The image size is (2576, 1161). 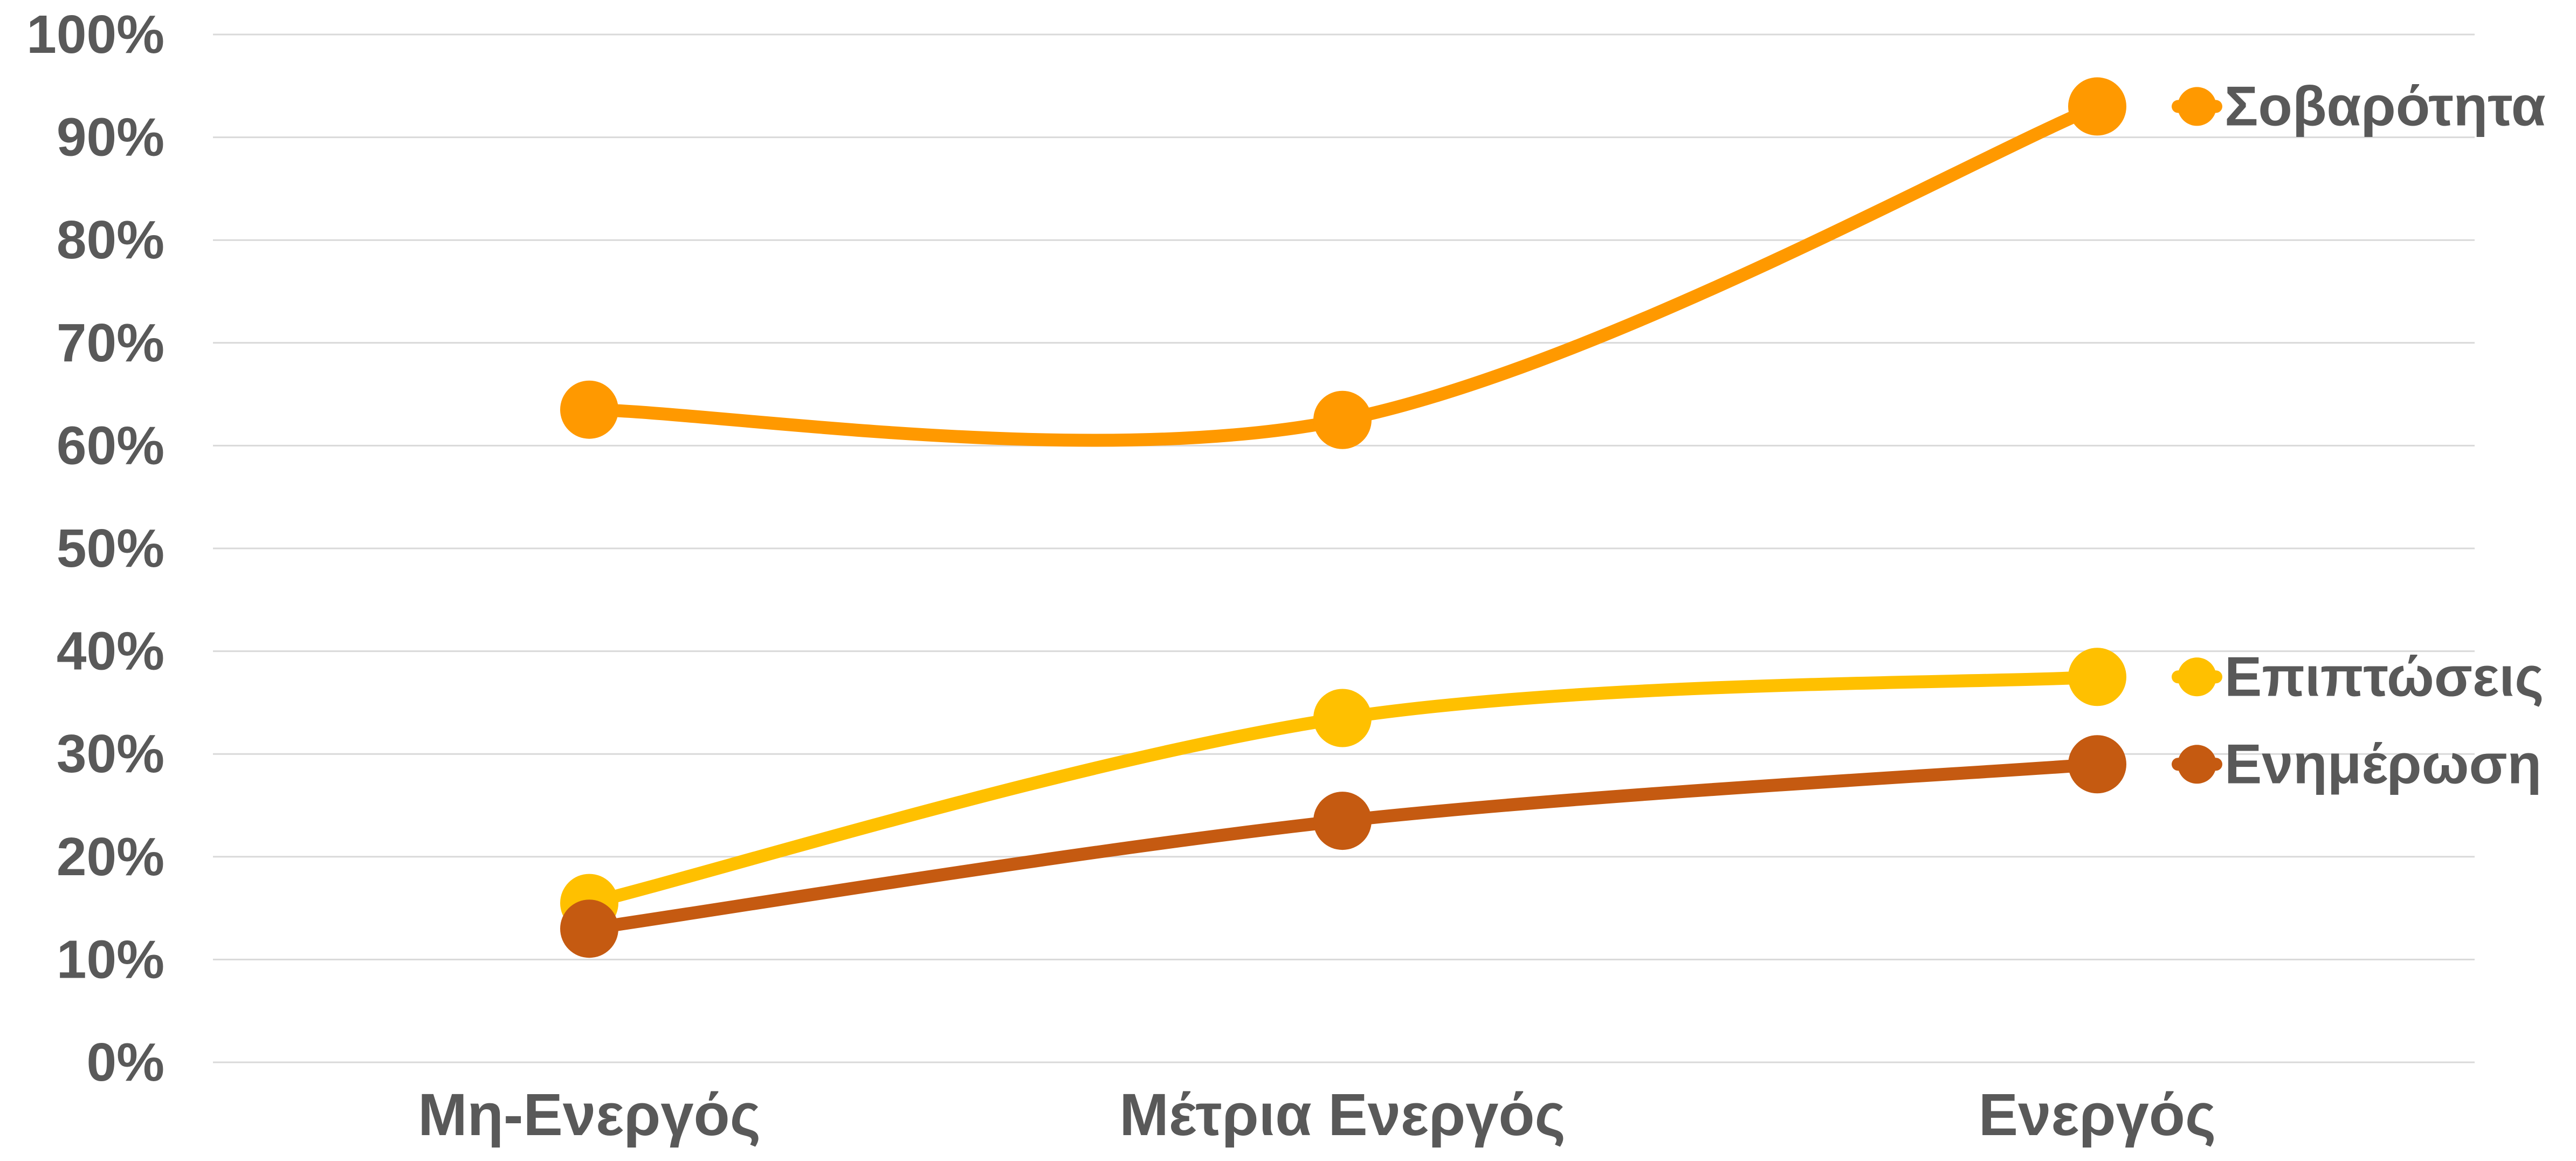 I want to click on y-tick-label: 30%, so click(x=110, y=754).